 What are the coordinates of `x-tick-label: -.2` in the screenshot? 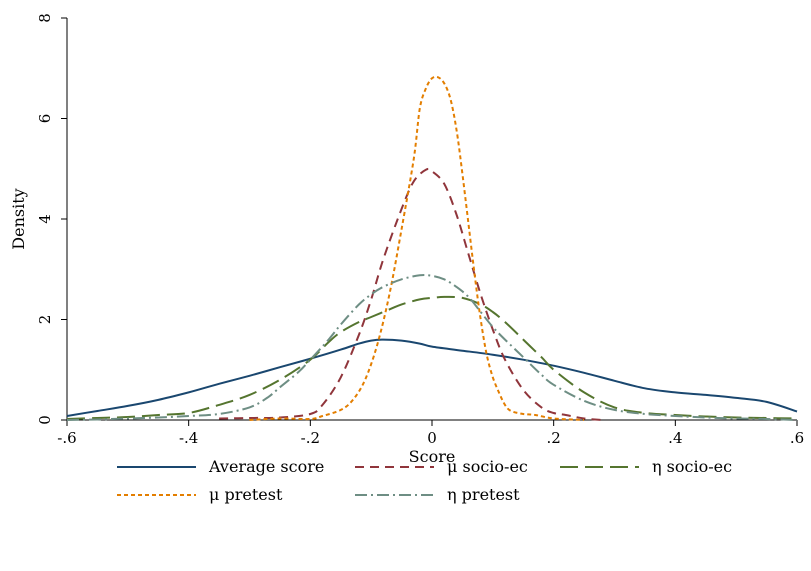 It's located at (310, 438).